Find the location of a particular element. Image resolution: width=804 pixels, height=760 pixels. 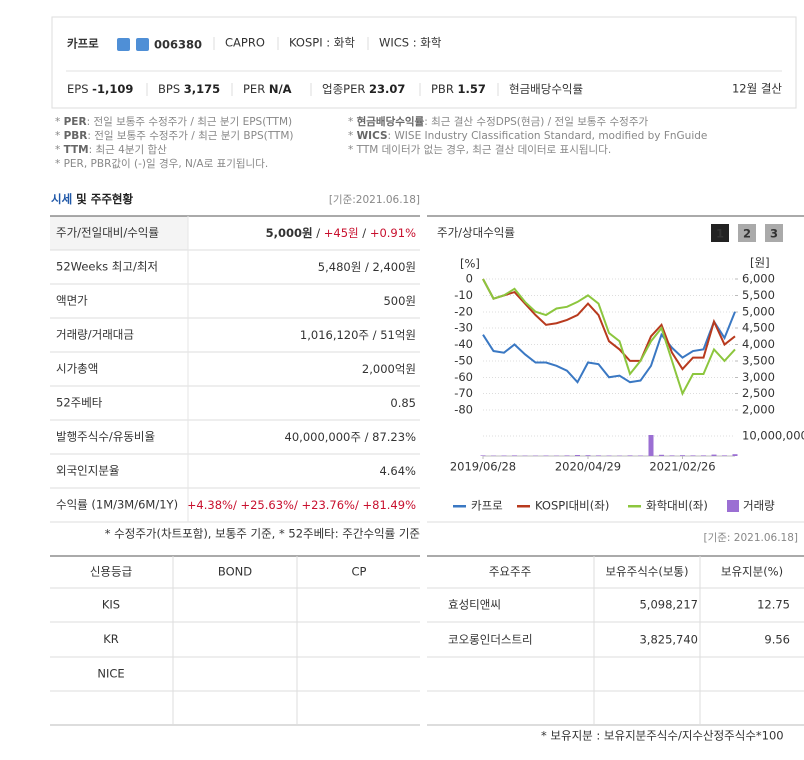

tag: WICS : 화학 is located at coordinates (410, 43).